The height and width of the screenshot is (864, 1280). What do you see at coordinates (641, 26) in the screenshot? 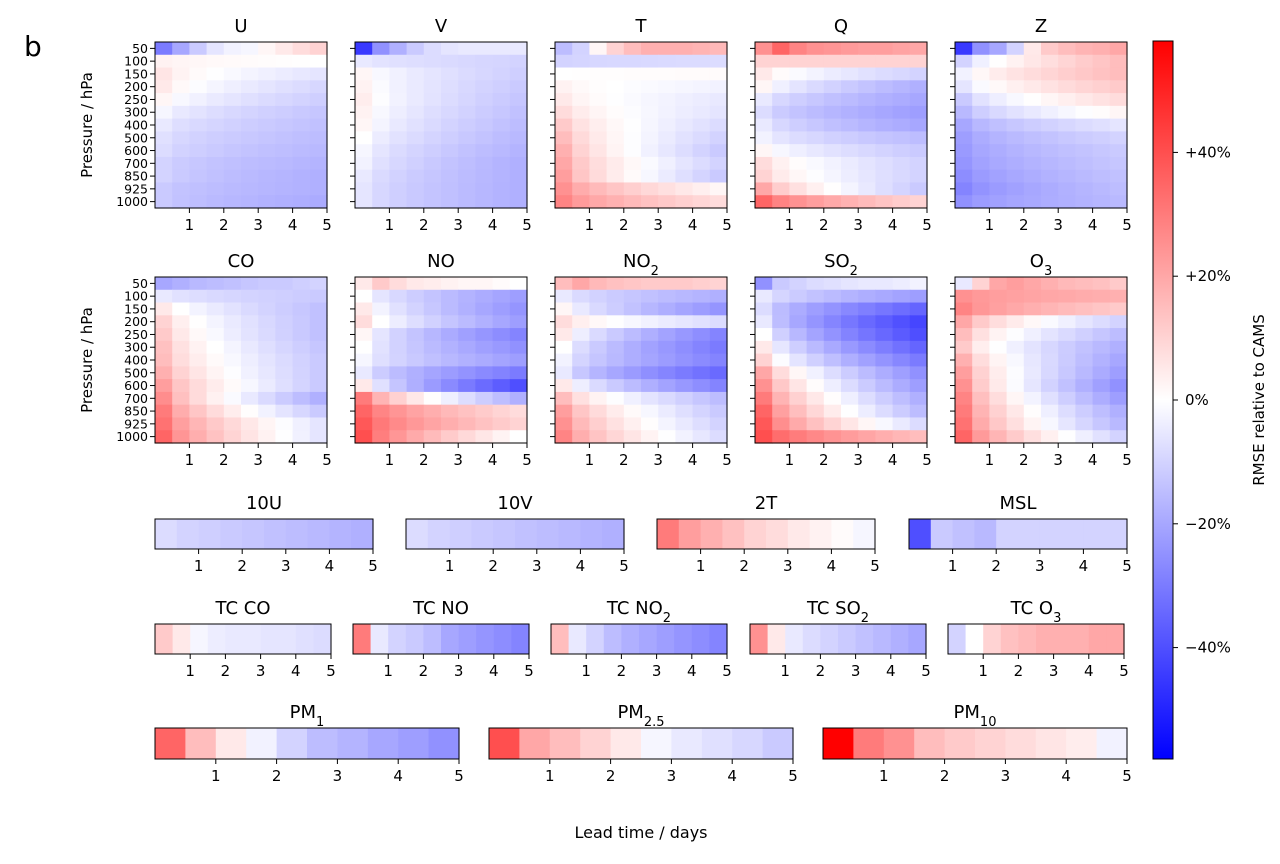
I see `panel-title: T` at bounding box center [641, 26].